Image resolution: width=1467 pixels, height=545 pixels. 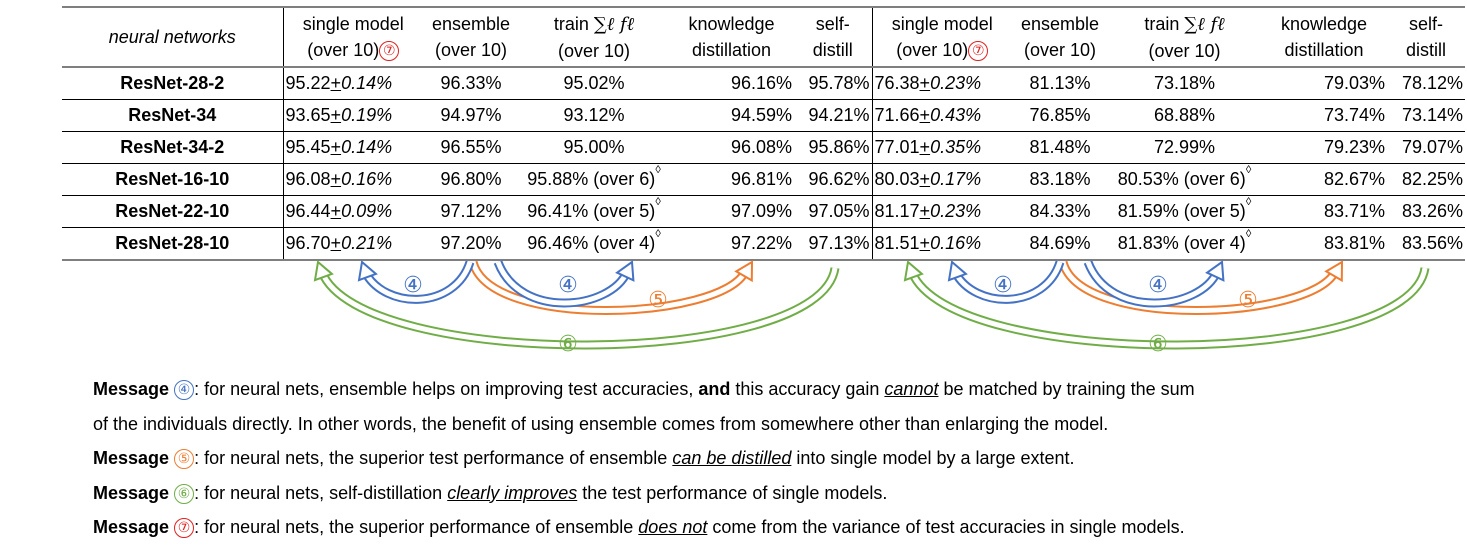 What do you see at coordinates (731, 115) in the screenshot?
I see `cell-knowledge-distillation: 94.59%` at bounding box center [731, 115].